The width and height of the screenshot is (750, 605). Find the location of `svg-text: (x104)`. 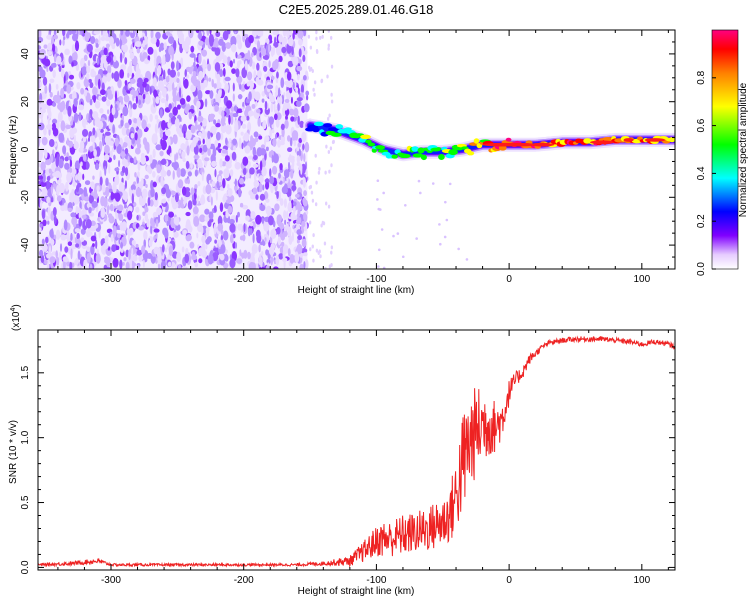

svg-text: (x104) is located at coordinates (16, 317).